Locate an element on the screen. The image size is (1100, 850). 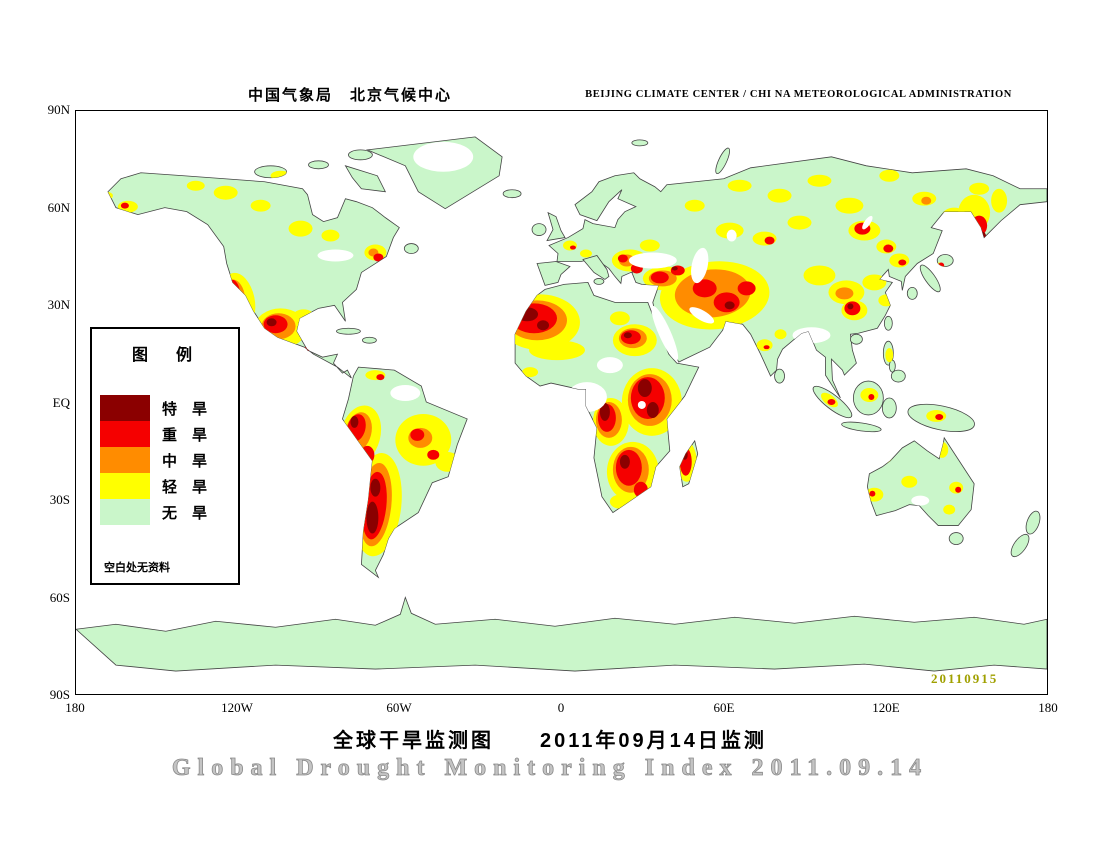
x-axis-label-60e: 60E is located at coordinates (724, 707).